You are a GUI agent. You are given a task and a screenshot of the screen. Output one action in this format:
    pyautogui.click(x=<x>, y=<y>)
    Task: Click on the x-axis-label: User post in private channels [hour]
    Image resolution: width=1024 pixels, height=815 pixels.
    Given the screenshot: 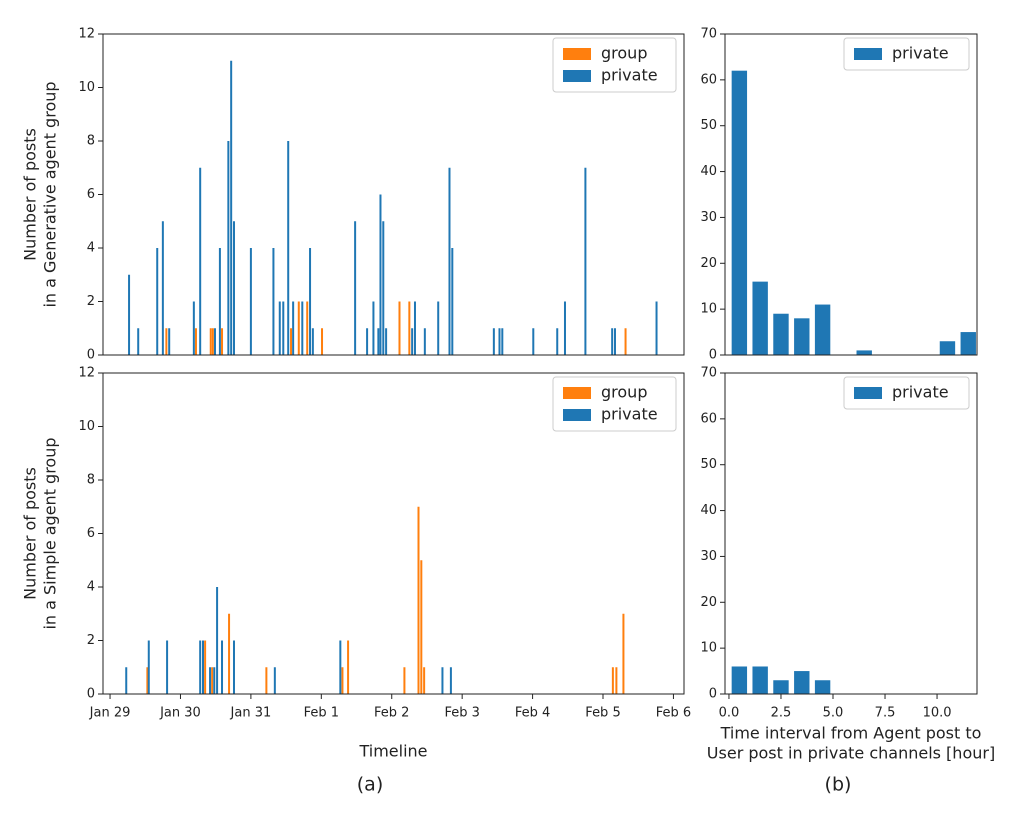 What is the action you would take?
    pyautogui.click(x=851, y=753)
    